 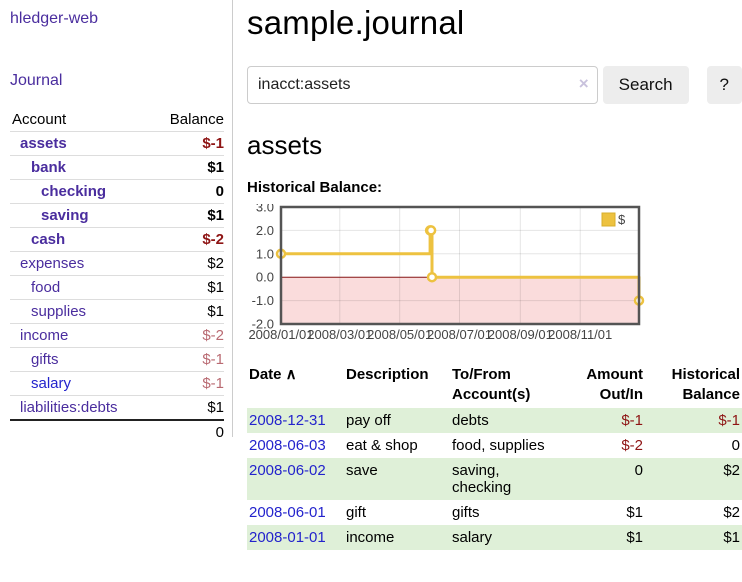 I want to click on register-description-cell: pay off, so click(x=368, y=420).